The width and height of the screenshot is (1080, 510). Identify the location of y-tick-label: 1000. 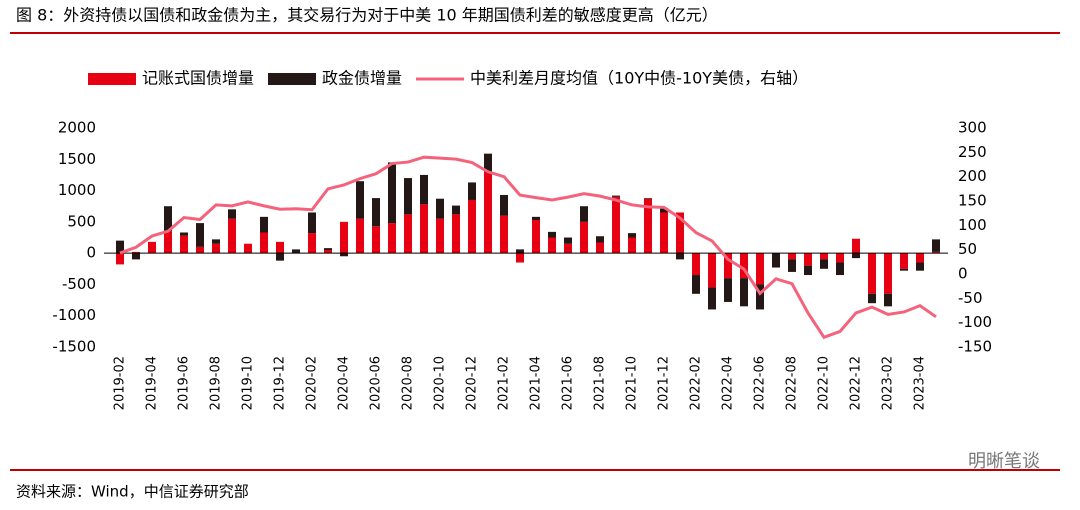
(77, 190).